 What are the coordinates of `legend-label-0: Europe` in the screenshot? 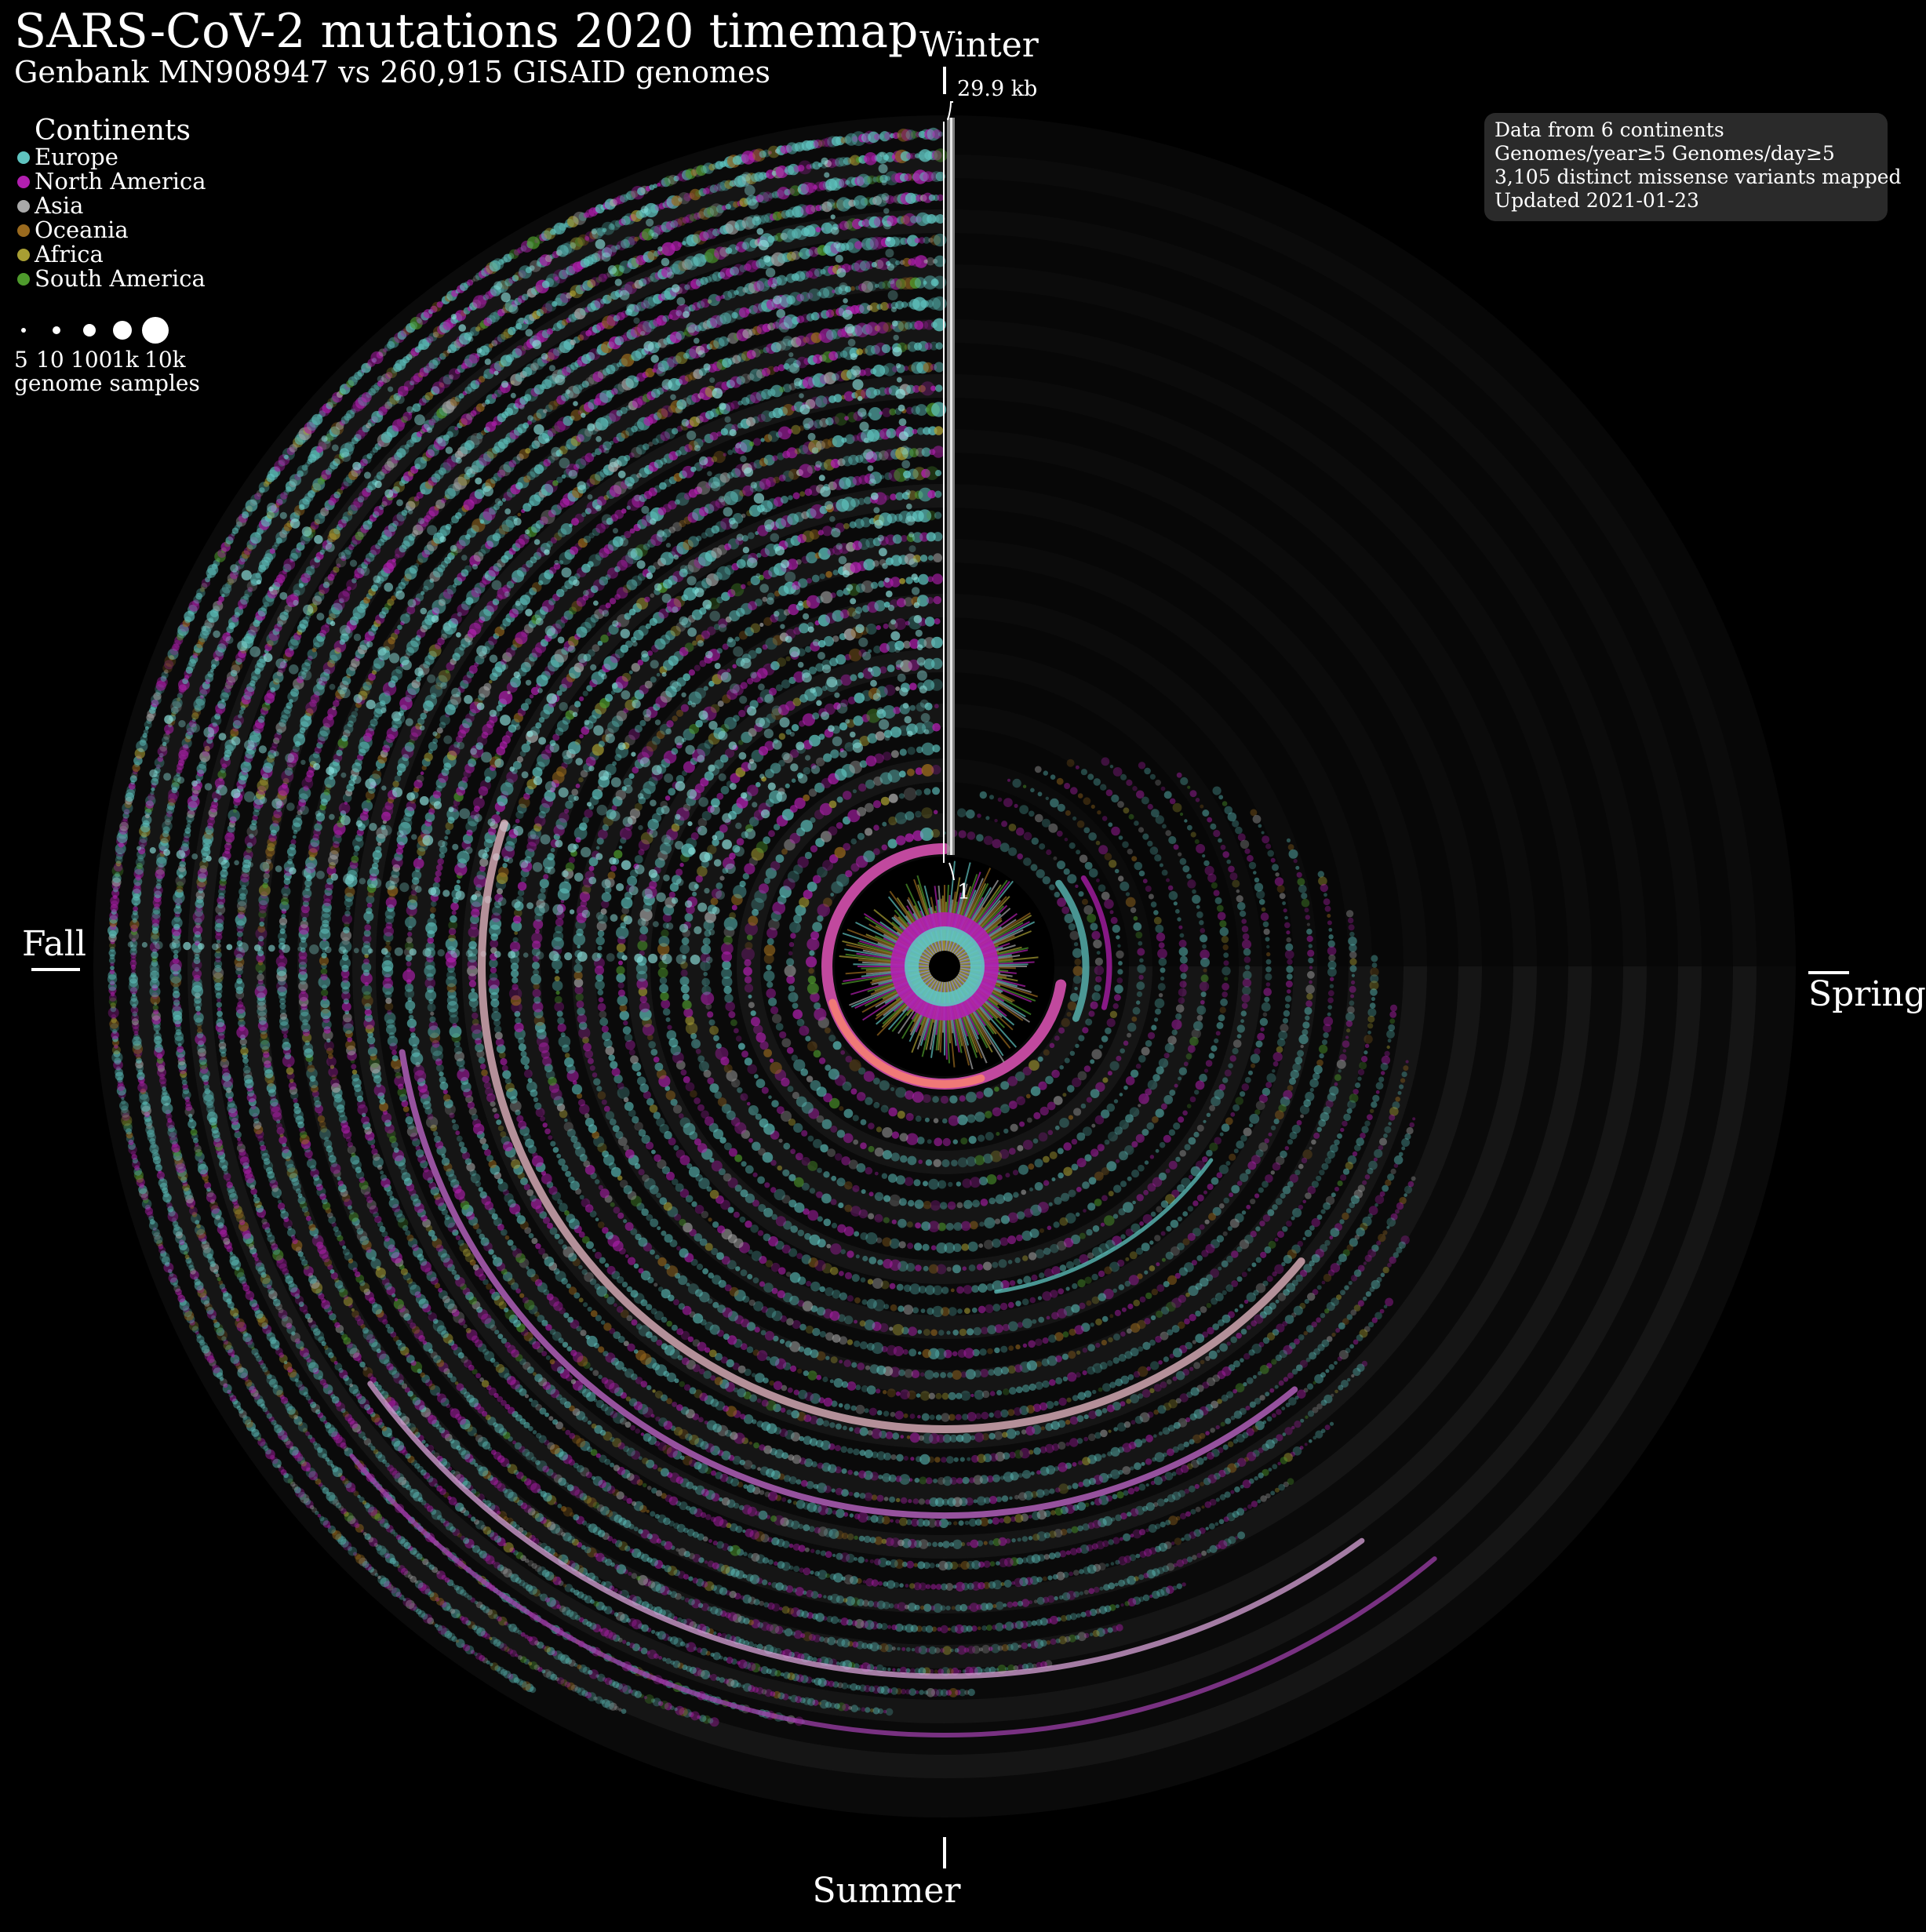 It's located at (76, 157).